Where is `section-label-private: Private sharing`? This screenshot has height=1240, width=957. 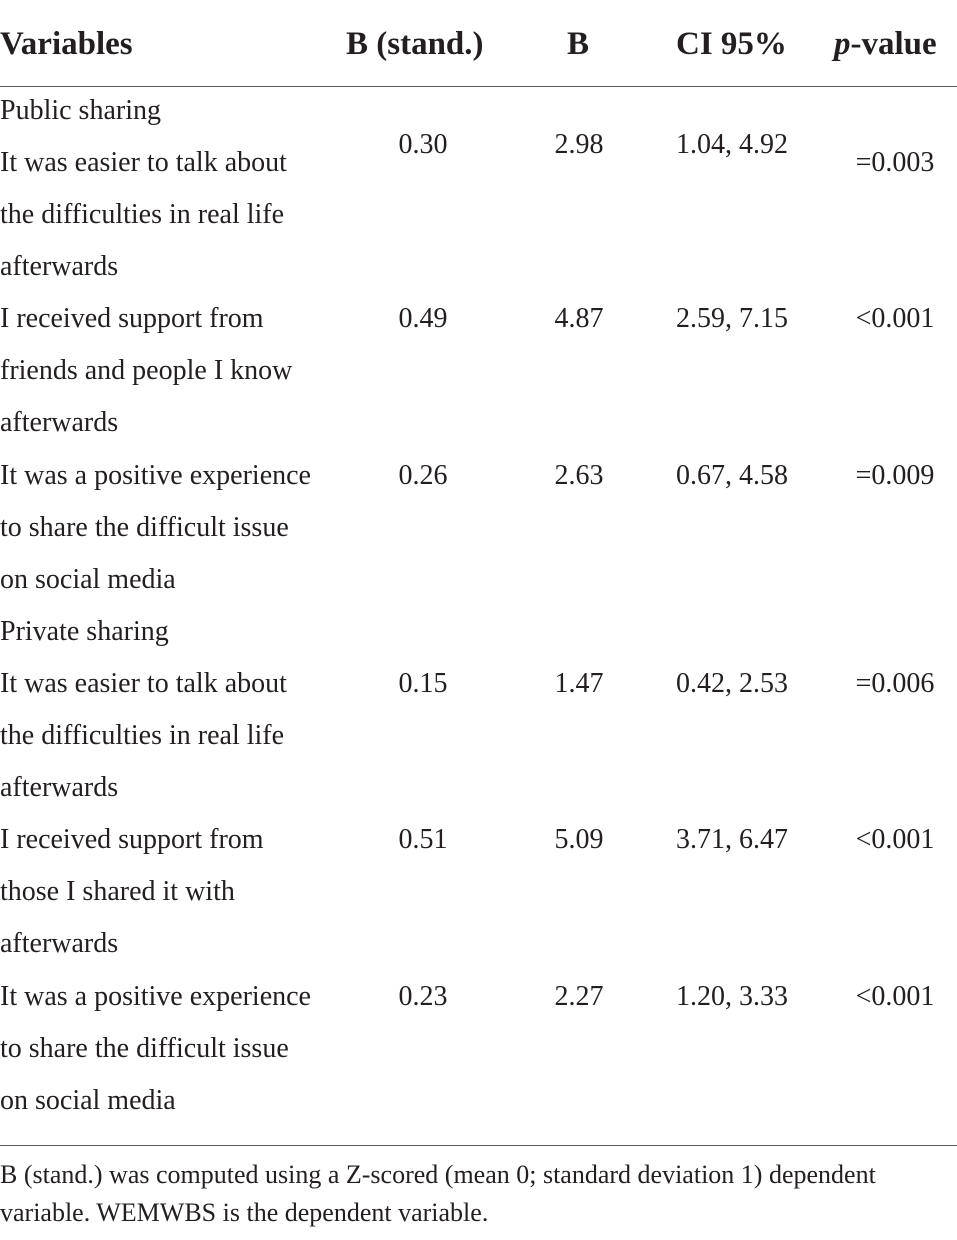 section-label-private: Private sharing is located at coordinates (84, 631).